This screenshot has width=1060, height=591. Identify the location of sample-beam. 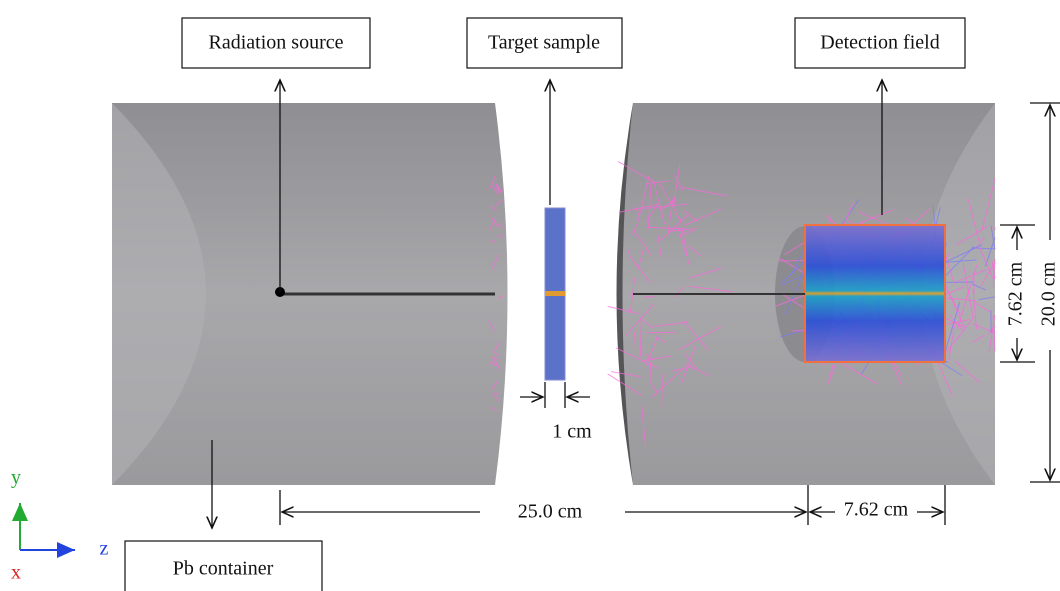
(555, 293).